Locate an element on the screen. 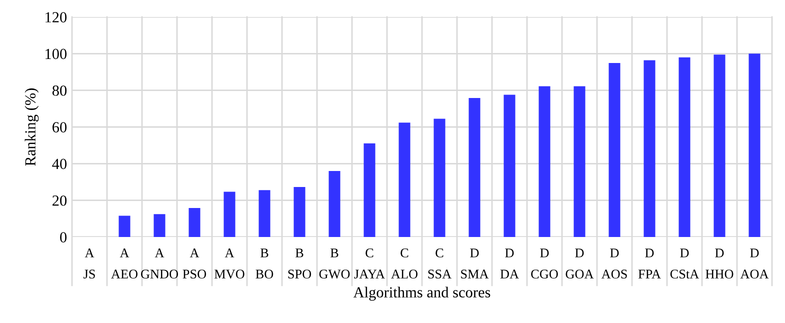  x-tick-label: C SSA is located at coordinates (440, 263).